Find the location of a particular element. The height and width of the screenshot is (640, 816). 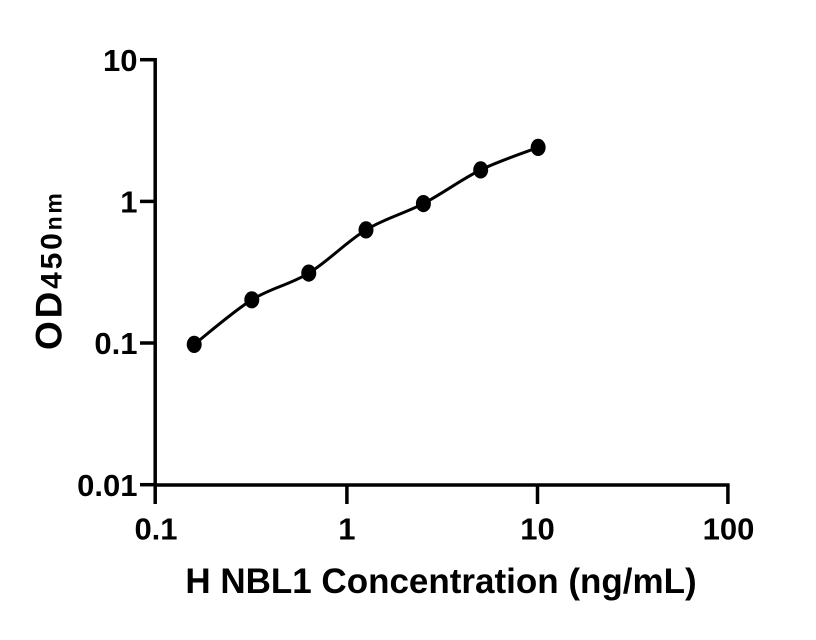

svg-text: 100 is located at coordinates (729, 529).